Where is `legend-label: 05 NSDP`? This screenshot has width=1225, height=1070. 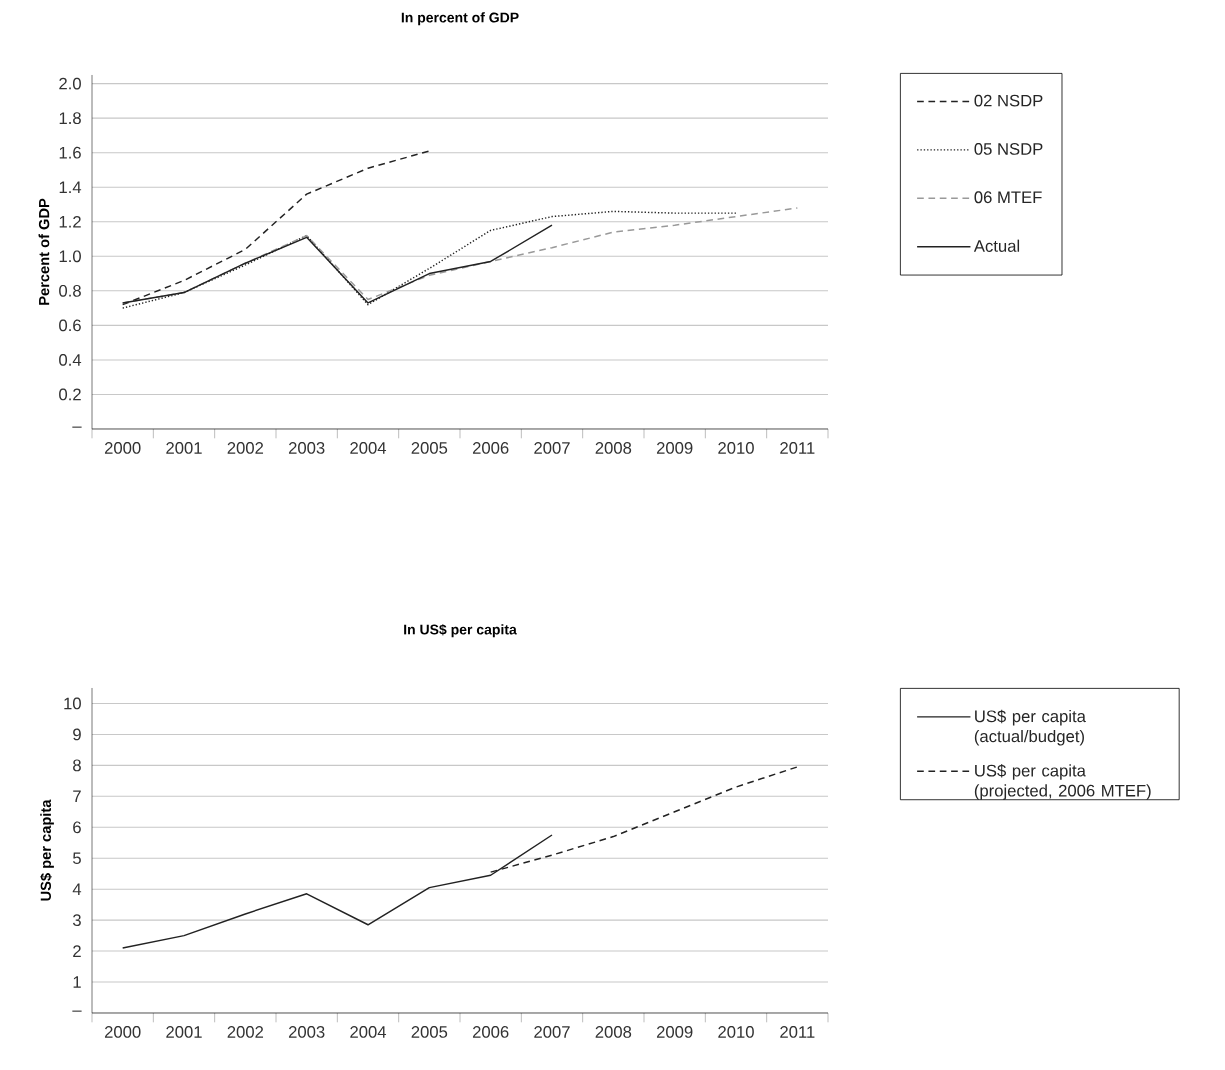 legend-label: 05 NSDP is located at coordinates (1008, 149).